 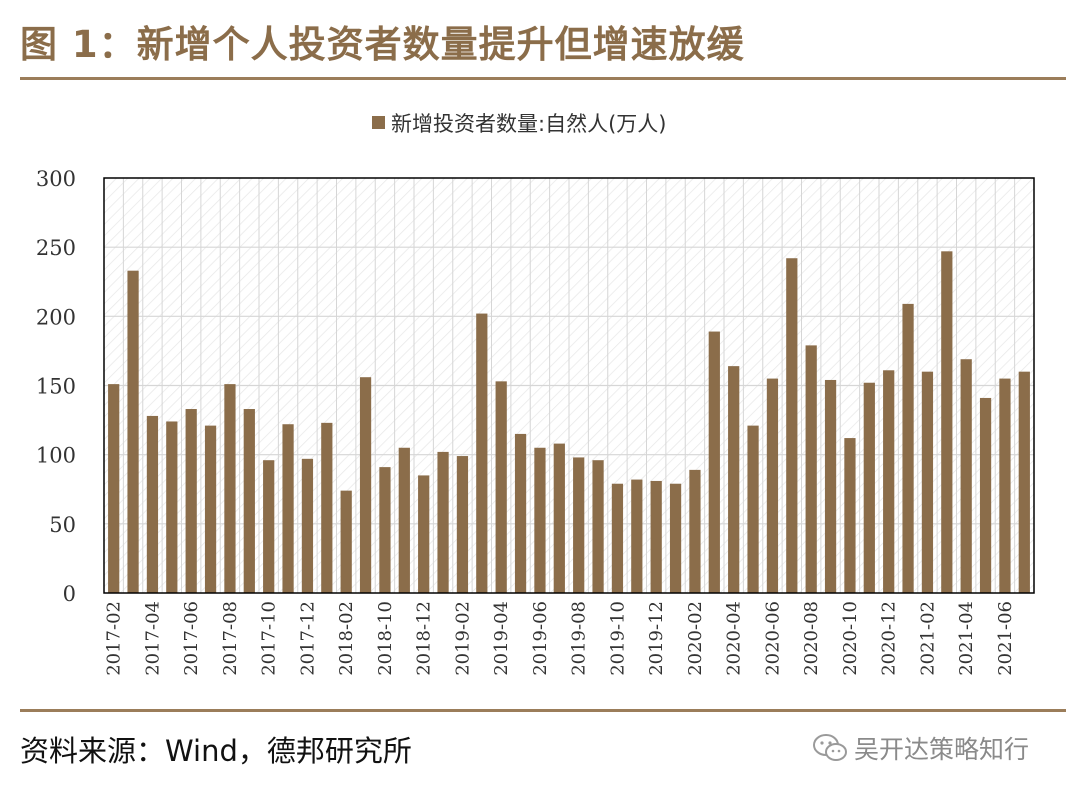 I want to click on x-tick-label: 2020-12, so click(x=889, y=638).